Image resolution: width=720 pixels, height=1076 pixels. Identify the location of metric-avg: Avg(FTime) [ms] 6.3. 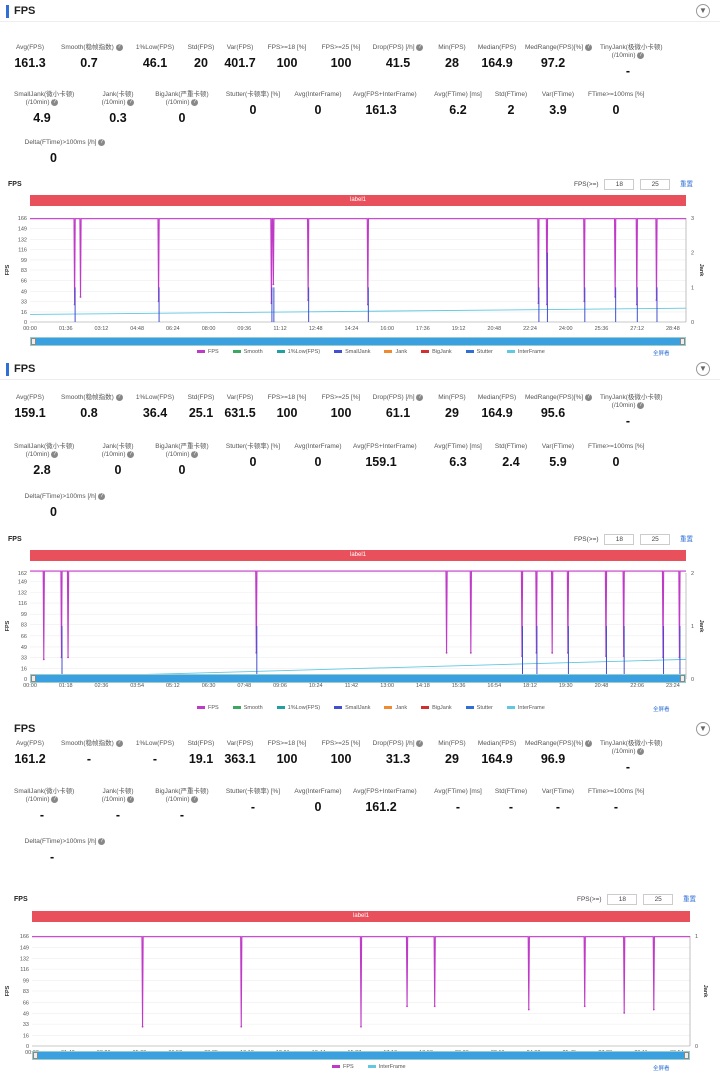
(458, 456).